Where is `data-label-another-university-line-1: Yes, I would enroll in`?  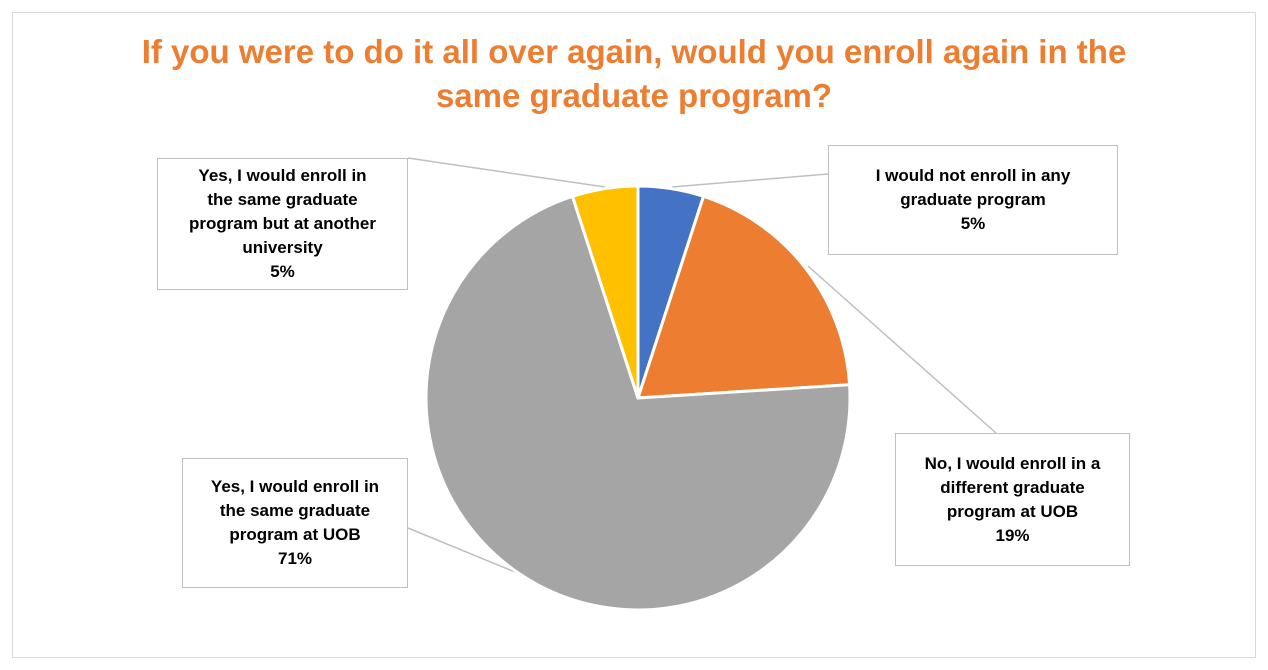
data-label-another-university-line-1: Yes, I would enroll in is located at coordinates (282, 175).